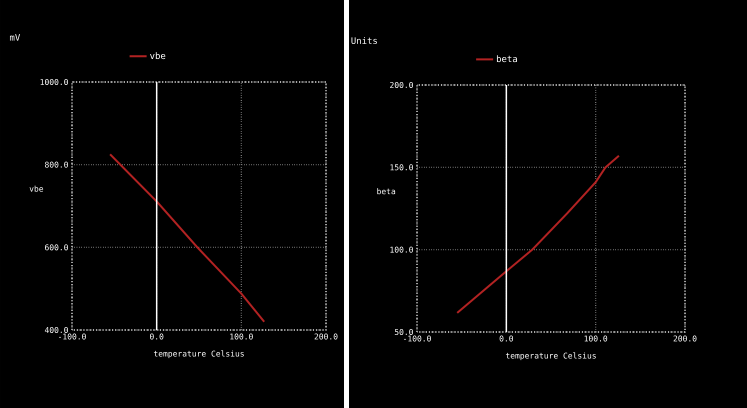 This screenshot has height=408, width=747. Describe the element at coordinates (158, 56) in the screenshot. I see `legend-label: vbe` at that location.